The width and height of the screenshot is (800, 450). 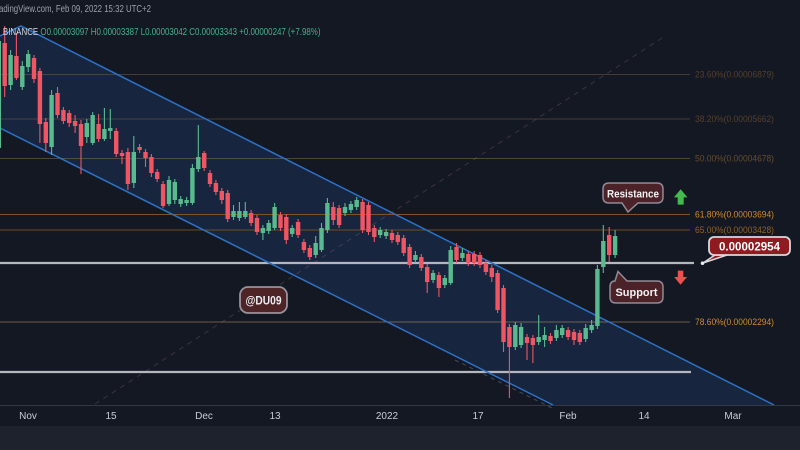 I want to click on svg-text: Feb, so click(x=568, y=416).